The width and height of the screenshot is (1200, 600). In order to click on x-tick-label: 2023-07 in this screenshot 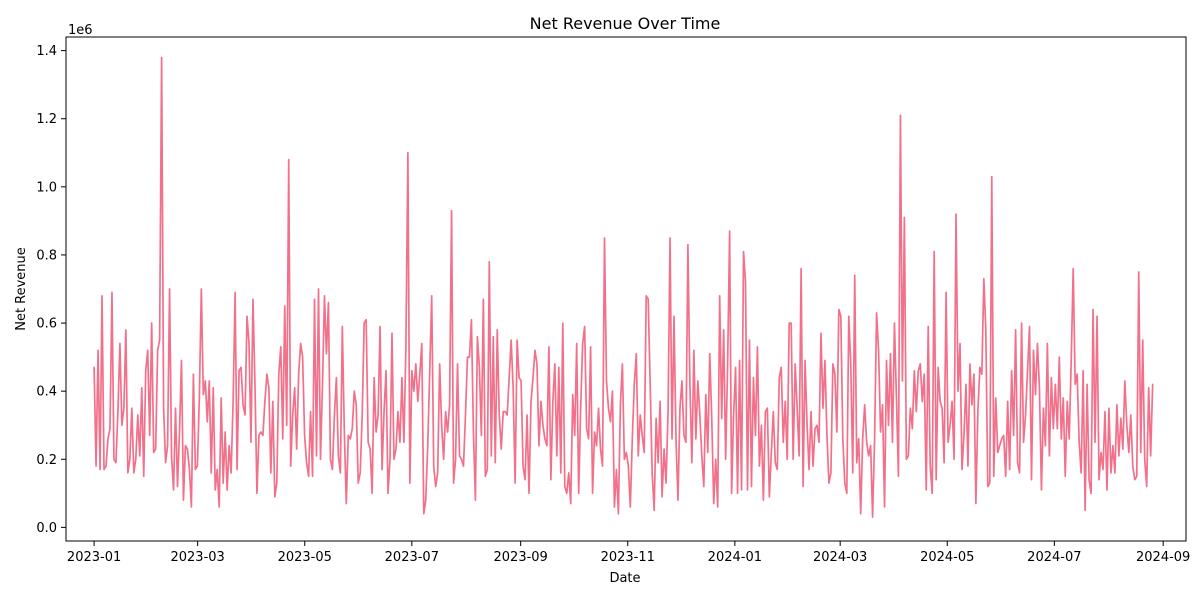, I will do `click(412, 557)`.